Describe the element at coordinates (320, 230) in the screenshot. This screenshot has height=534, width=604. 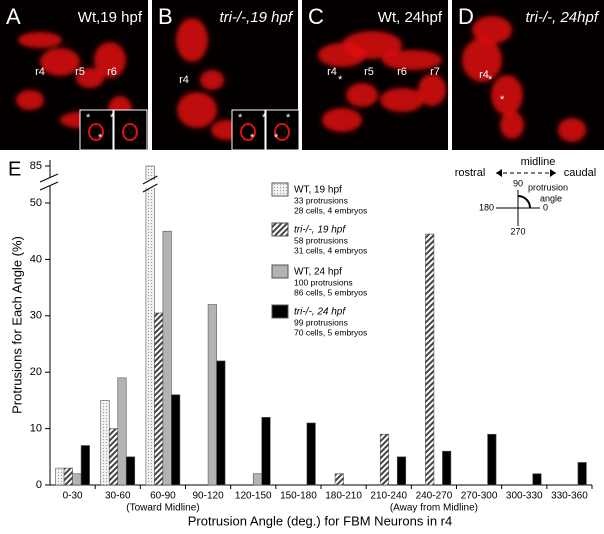
I see `legend-label: tri-/-, 19 hpf` at that location.